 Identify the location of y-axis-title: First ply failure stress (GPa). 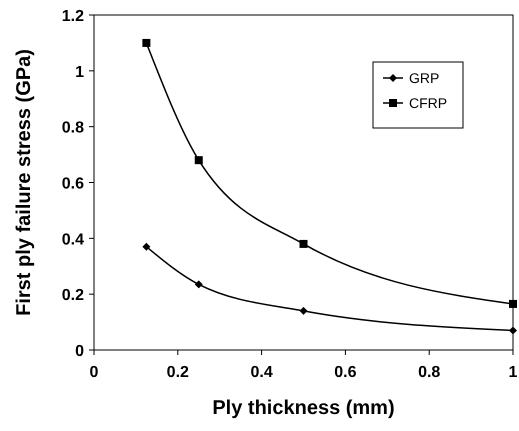
(24, 182).